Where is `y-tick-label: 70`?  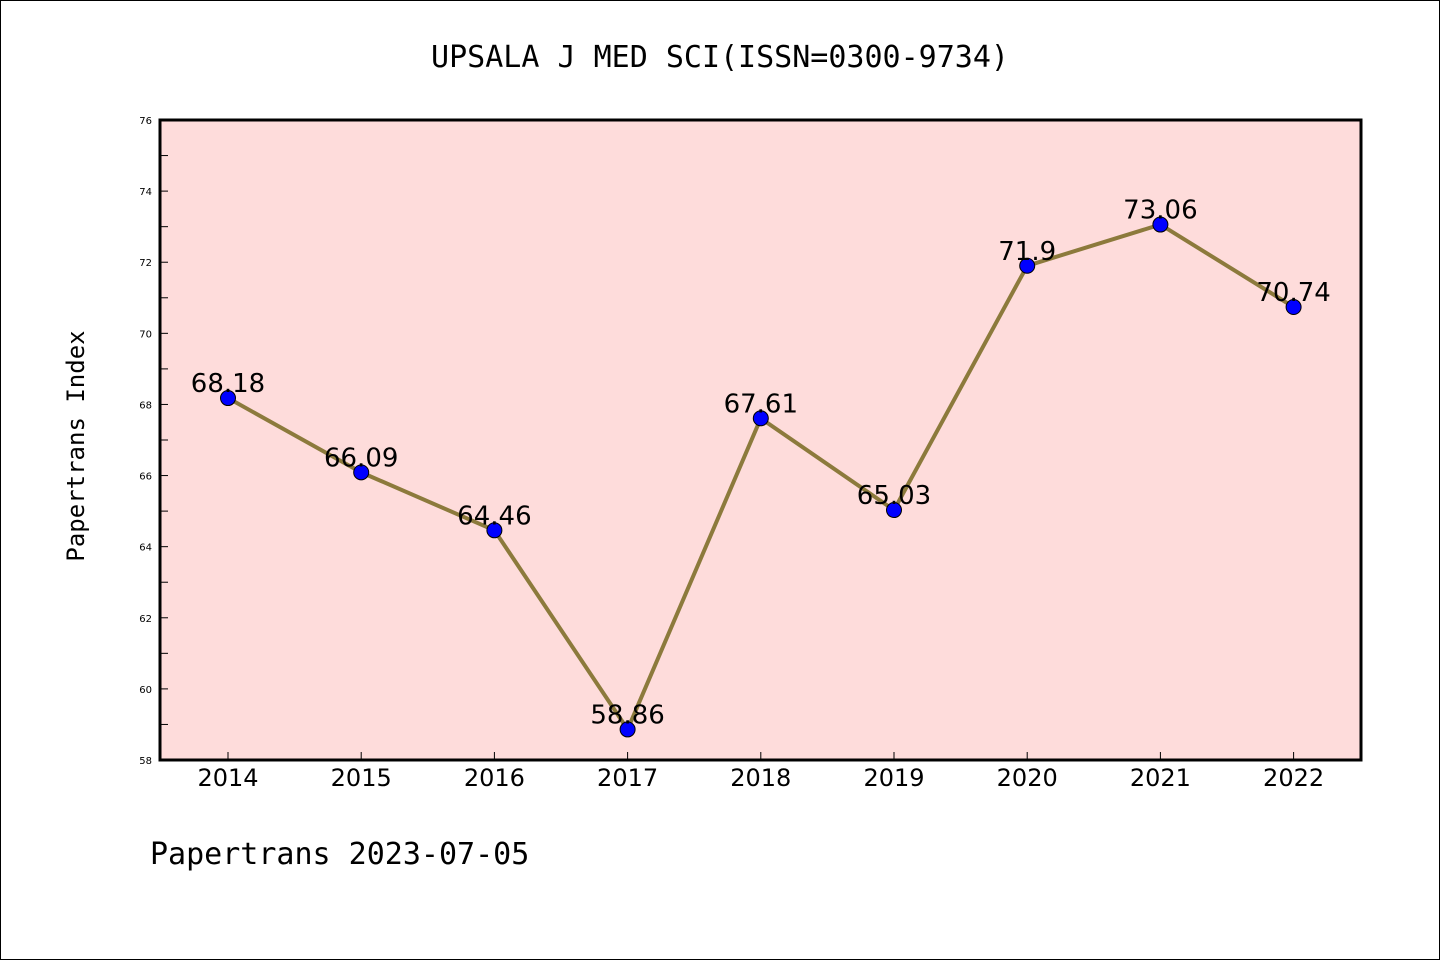 y-tick-label: 70 is located at coordinates (145, 334).